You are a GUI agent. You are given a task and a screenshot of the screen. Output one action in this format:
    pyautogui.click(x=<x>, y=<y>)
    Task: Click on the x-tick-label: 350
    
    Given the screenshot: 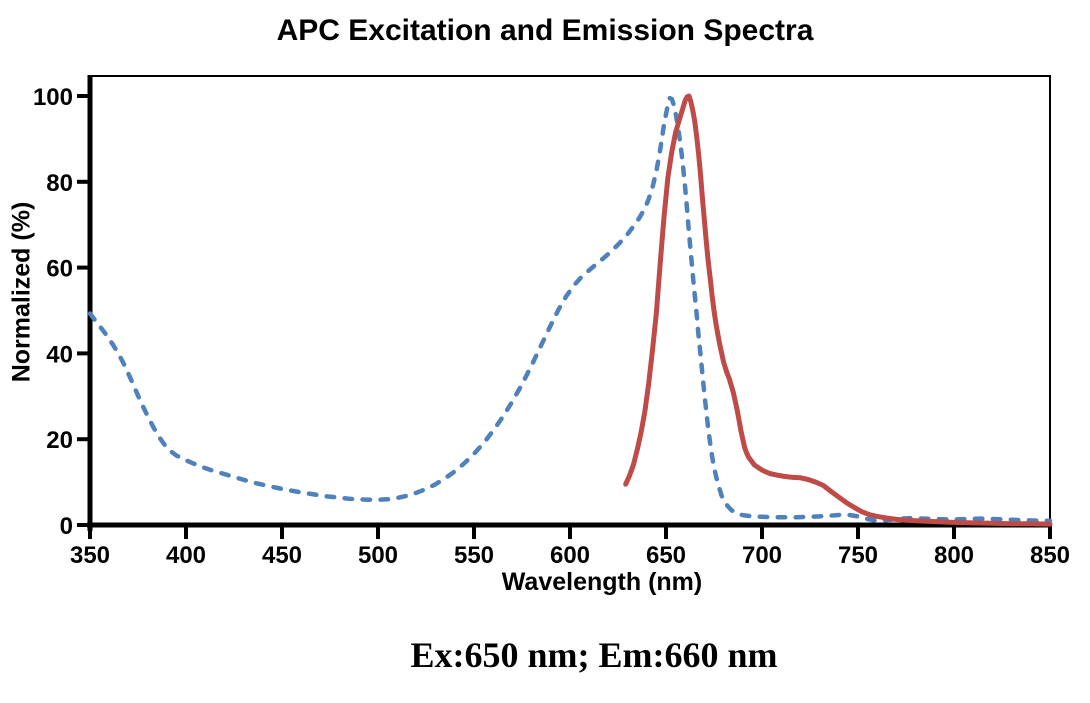 What is the action you would take?
    pyautogui.click(x=90, y=555)
    